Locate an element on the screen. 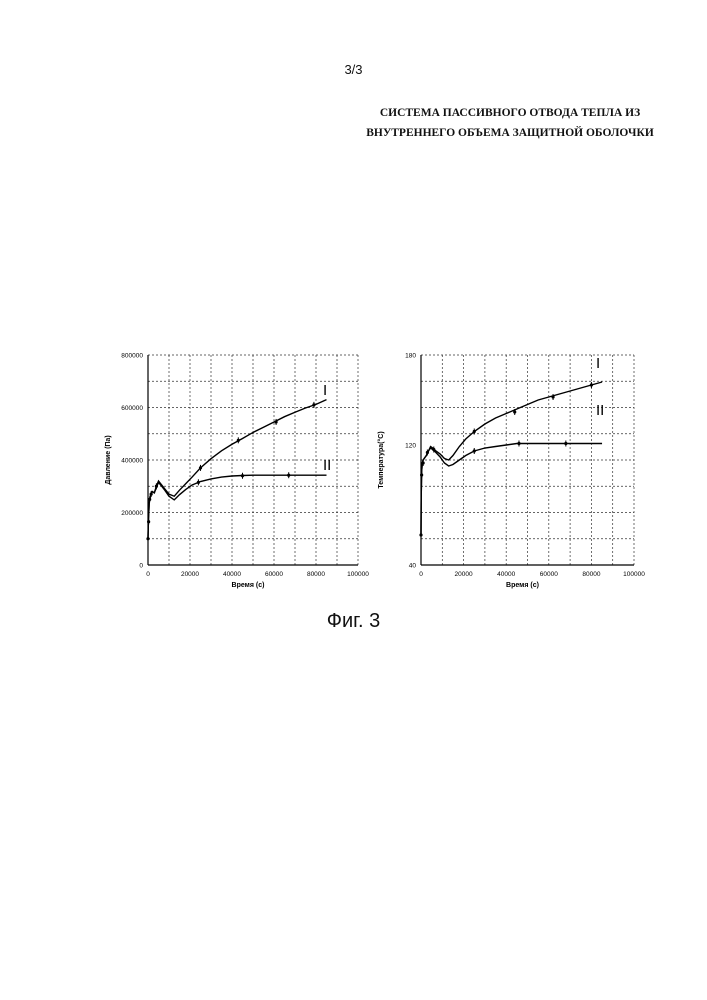  y-tick-label: 600000 is located at coordinates (132, 408).